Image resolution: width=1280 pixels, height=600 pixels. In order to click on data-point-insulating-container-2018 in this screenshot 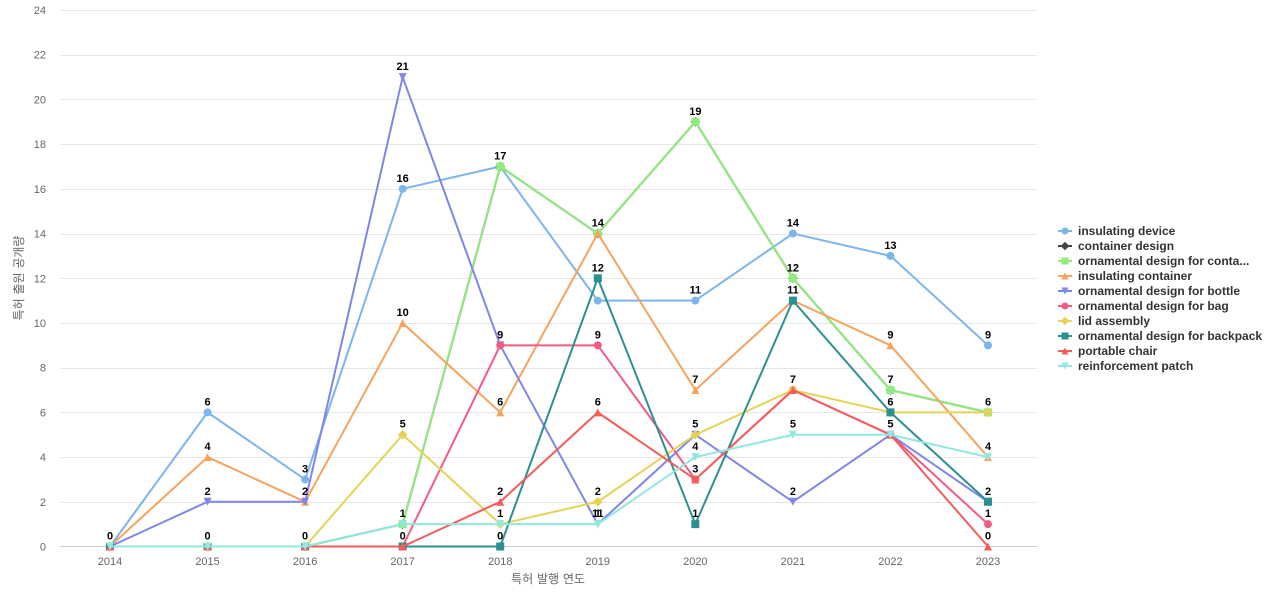, I will do `click(500, 412)`.